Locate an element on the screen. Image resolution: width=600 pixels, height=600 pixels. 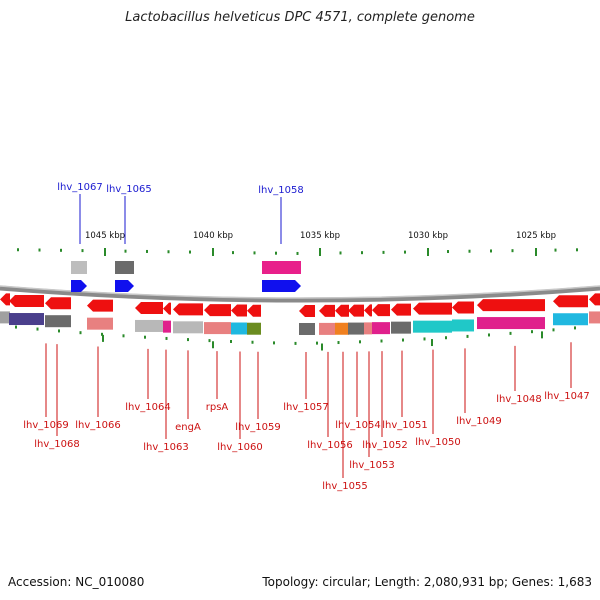
gene-label-bottom: lhv_1049 is located at coordinates (478, 421).